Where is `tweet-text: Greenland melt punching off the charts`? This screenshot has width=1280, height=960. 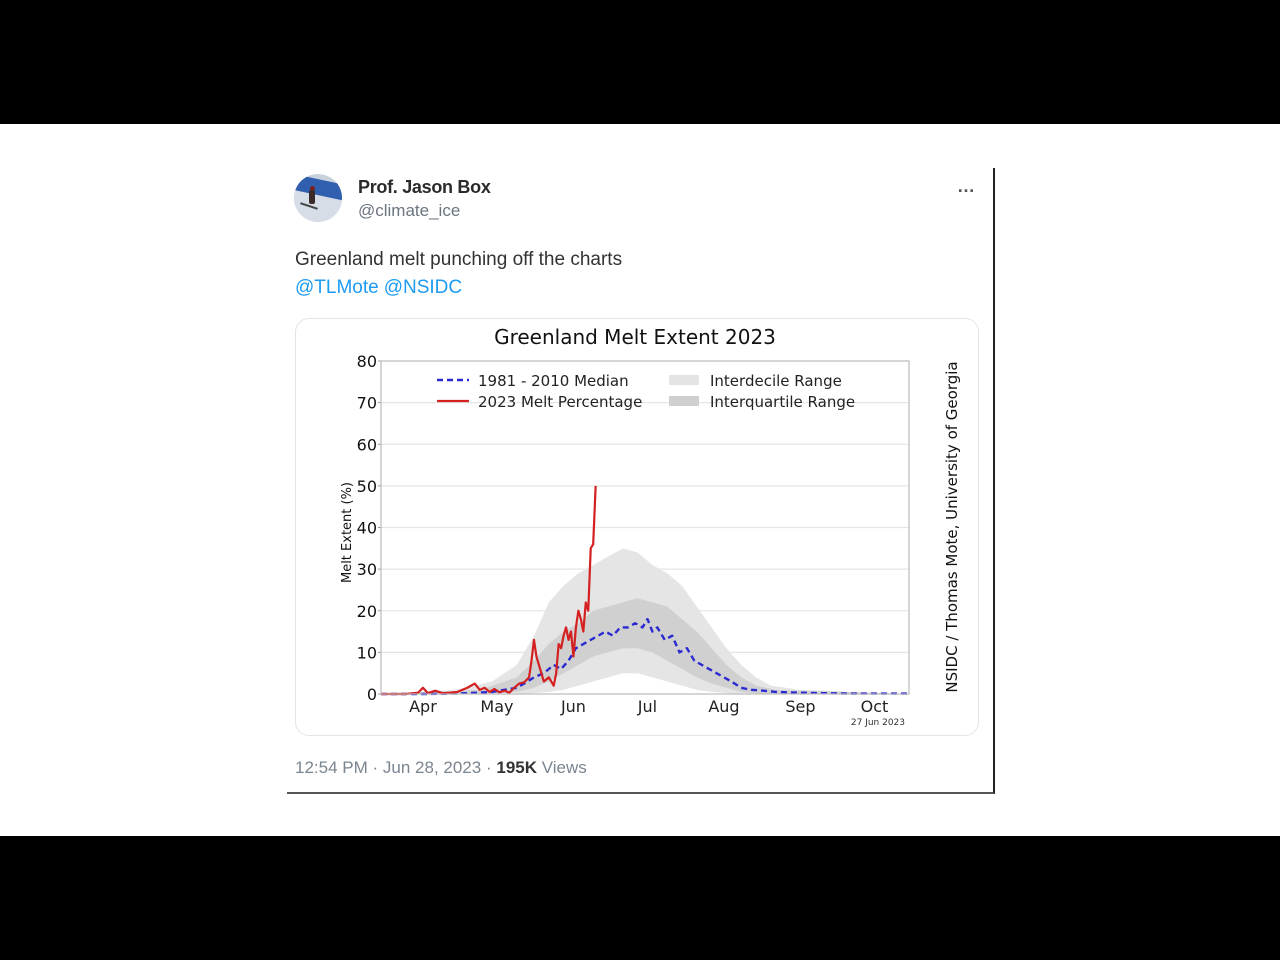
tweet-text: Greenland melt punching off the charts is located at coordinates (459, 259).